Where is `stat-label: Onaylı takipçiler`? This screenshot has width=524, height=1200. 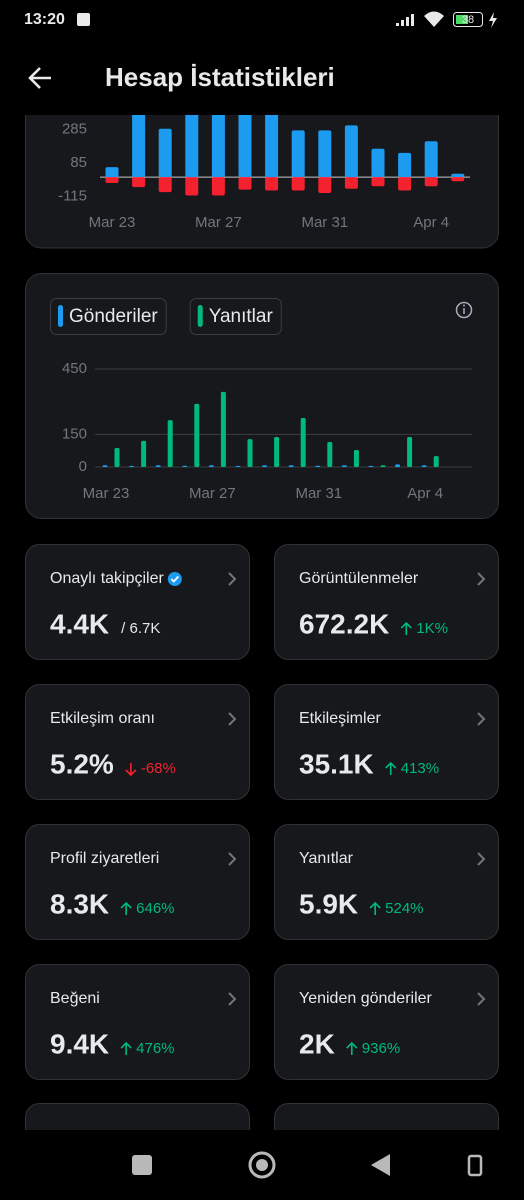 stat-label: Onaylı takipçiler is located at coordinates (107, 578).